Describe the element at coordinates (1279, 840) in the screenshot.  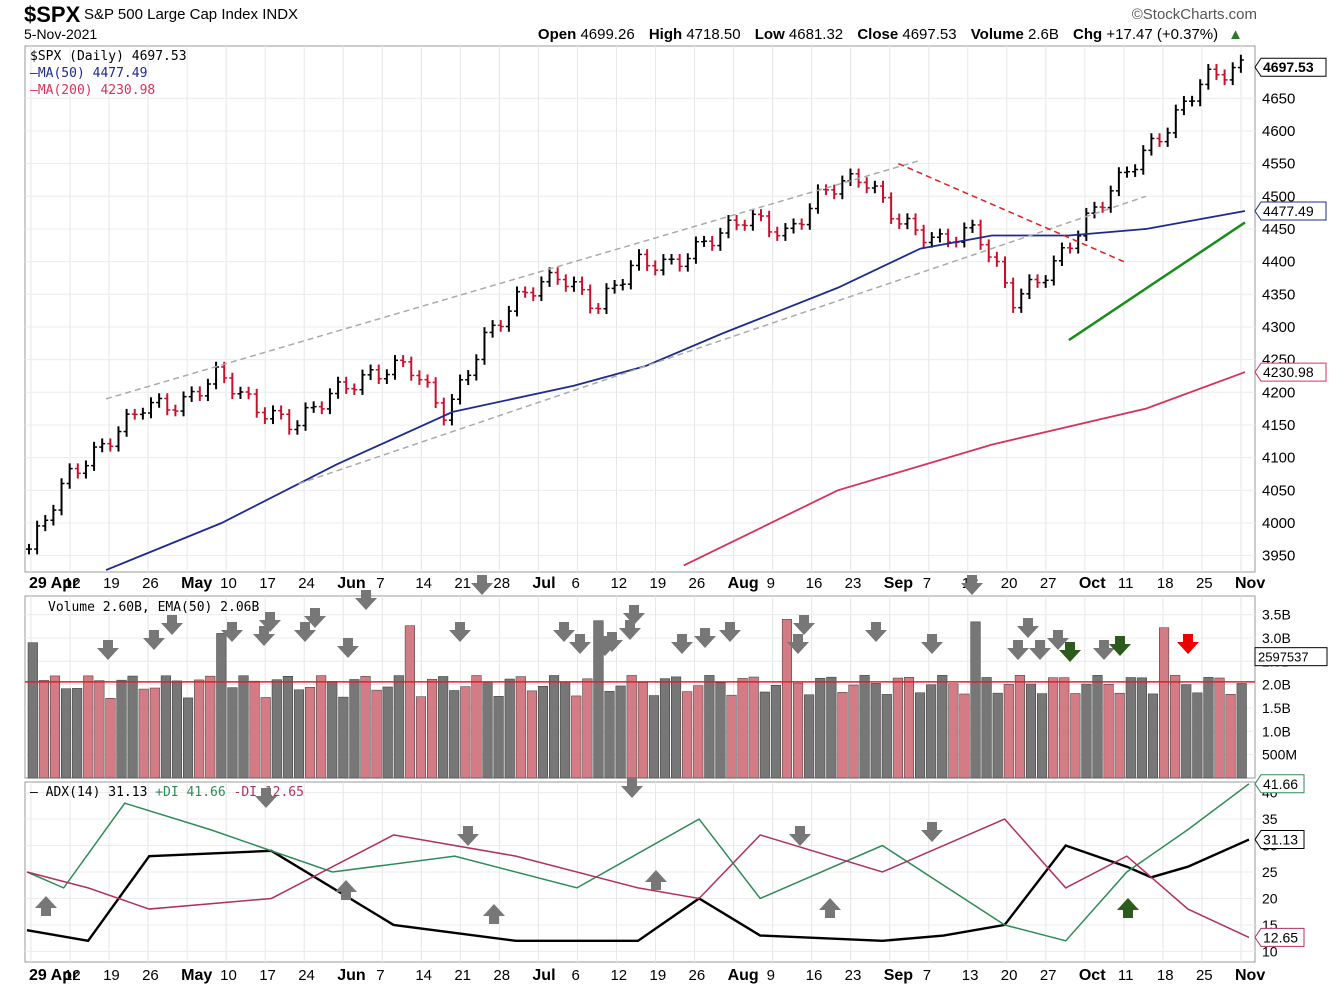
I see `adx-tag` at that location.